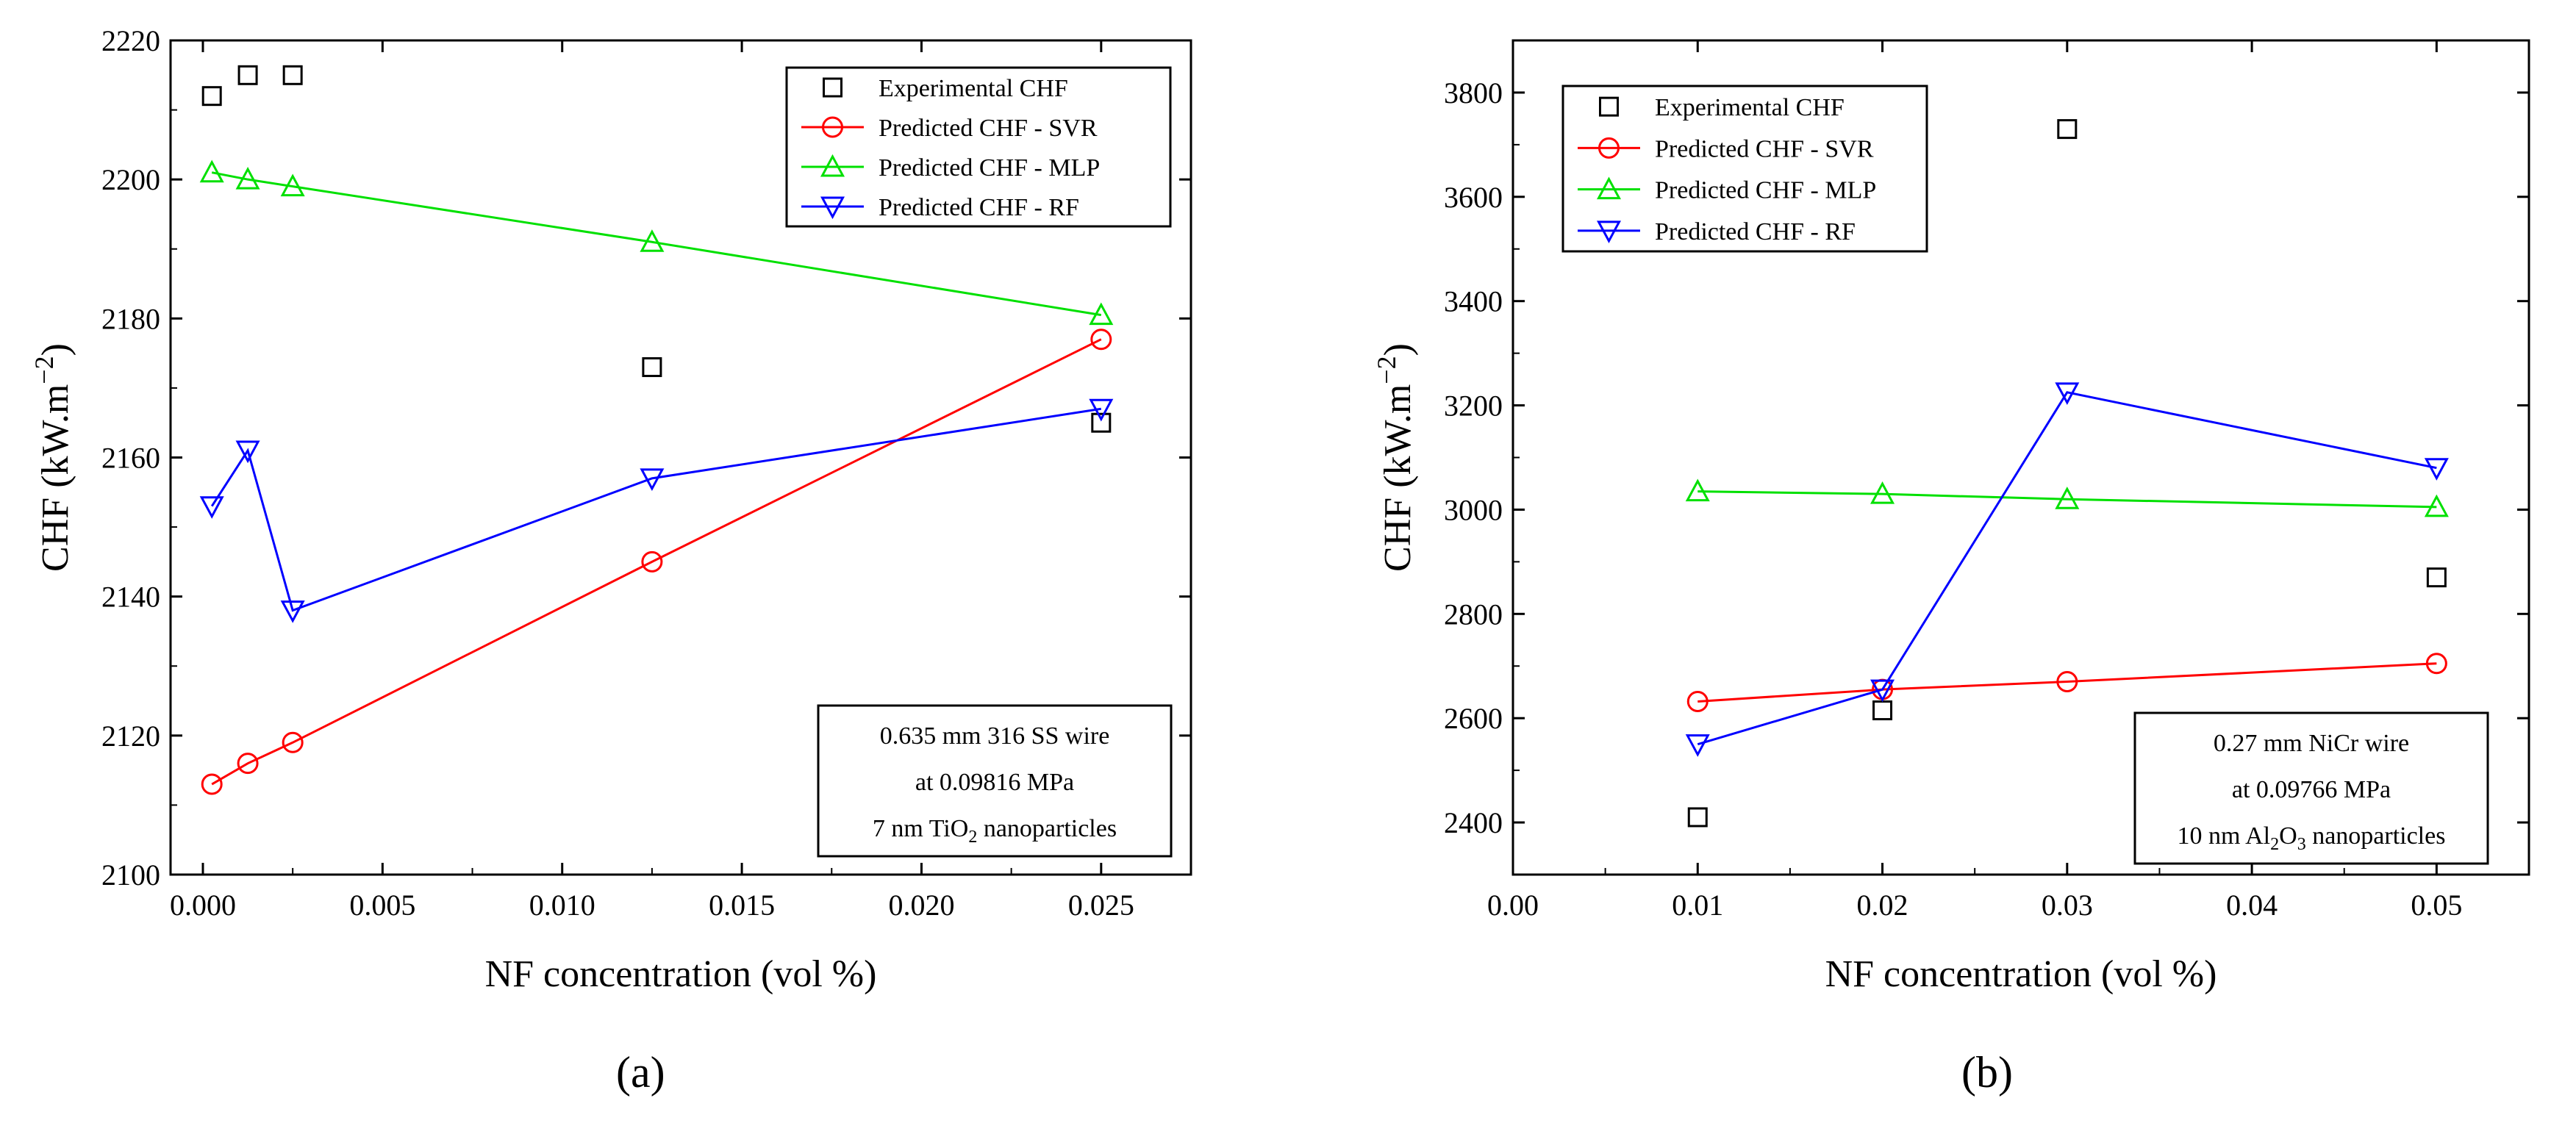 This screenshot has height=1123, width=2576. What do you see at coordinates (130, 458) in the screenshot?
I see `y-tick-label: 2160` at bounding box center [130, 458].